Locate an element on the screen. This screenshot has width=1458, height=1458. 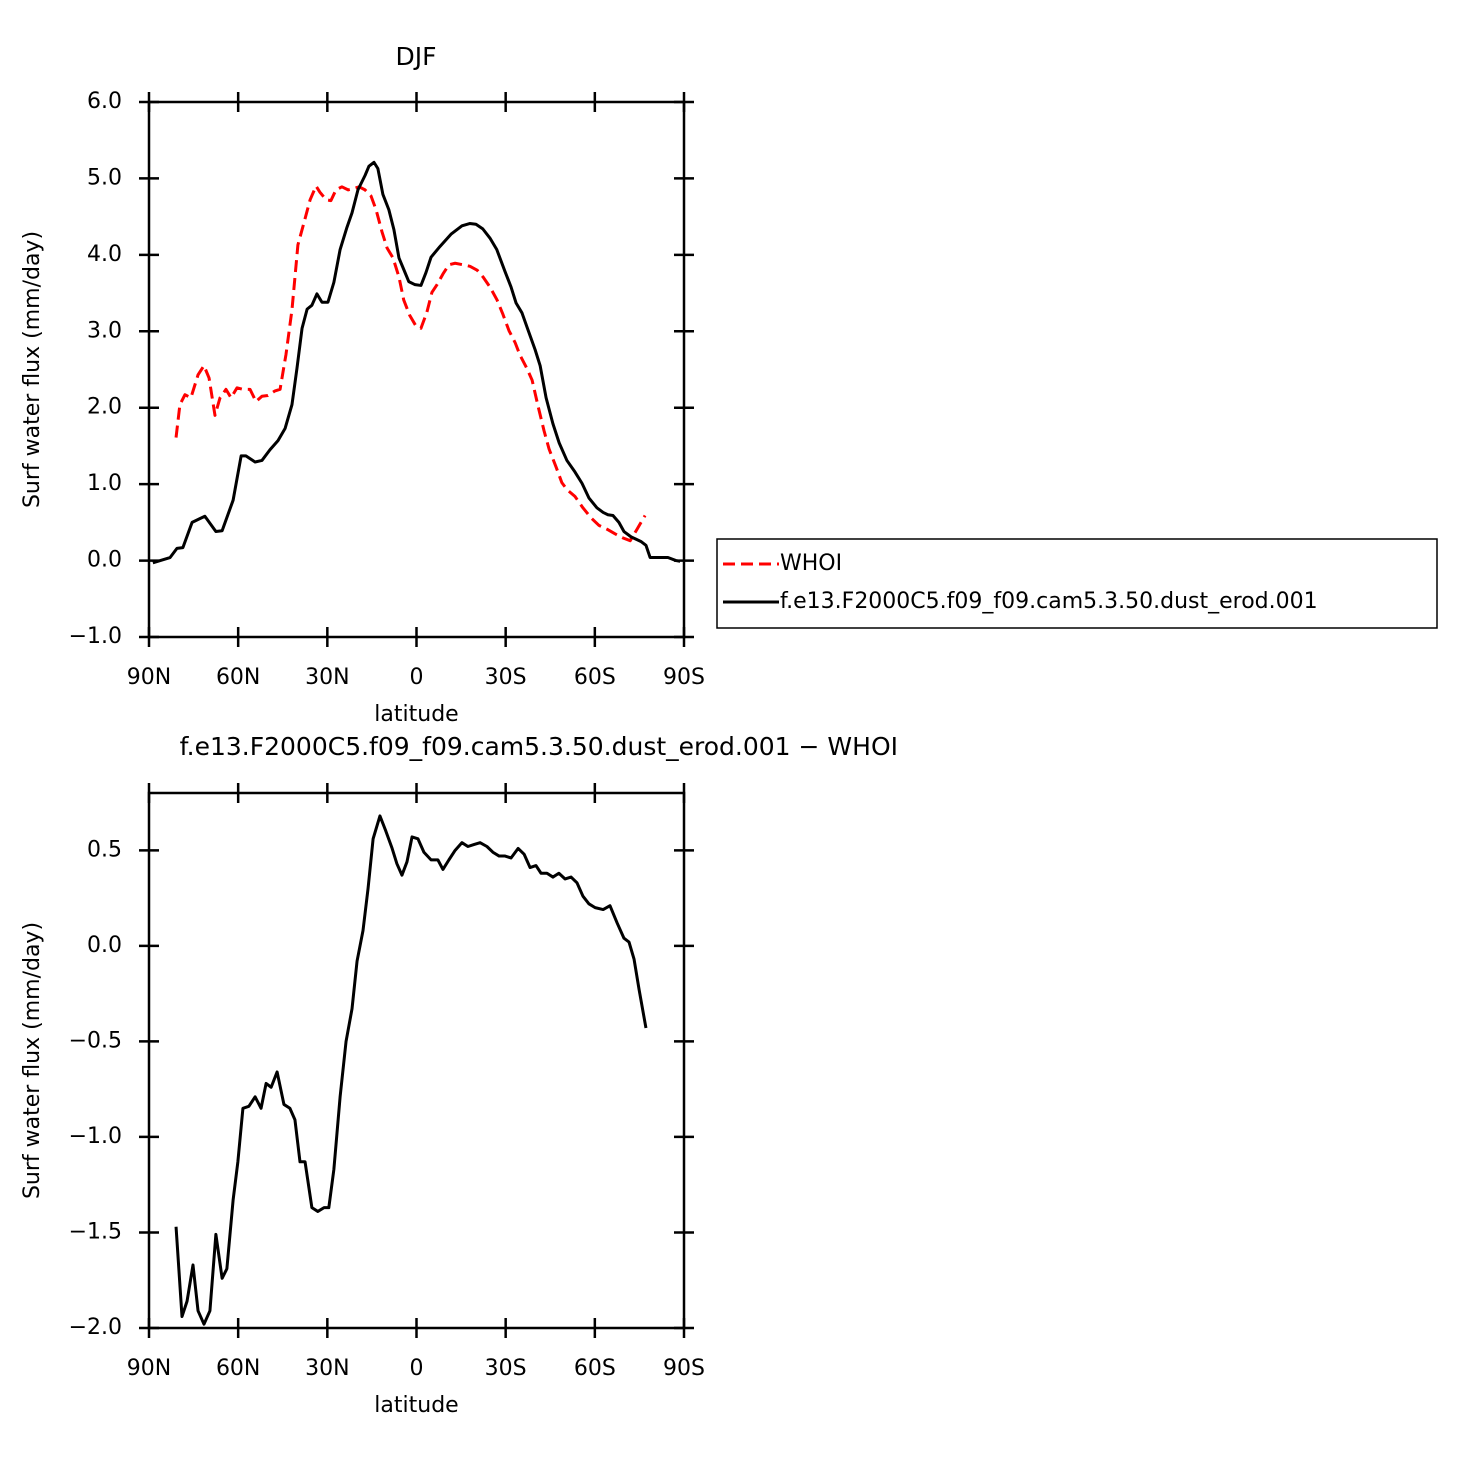
y-tick-label: −0.5 is located at coordinates (95, 1040).